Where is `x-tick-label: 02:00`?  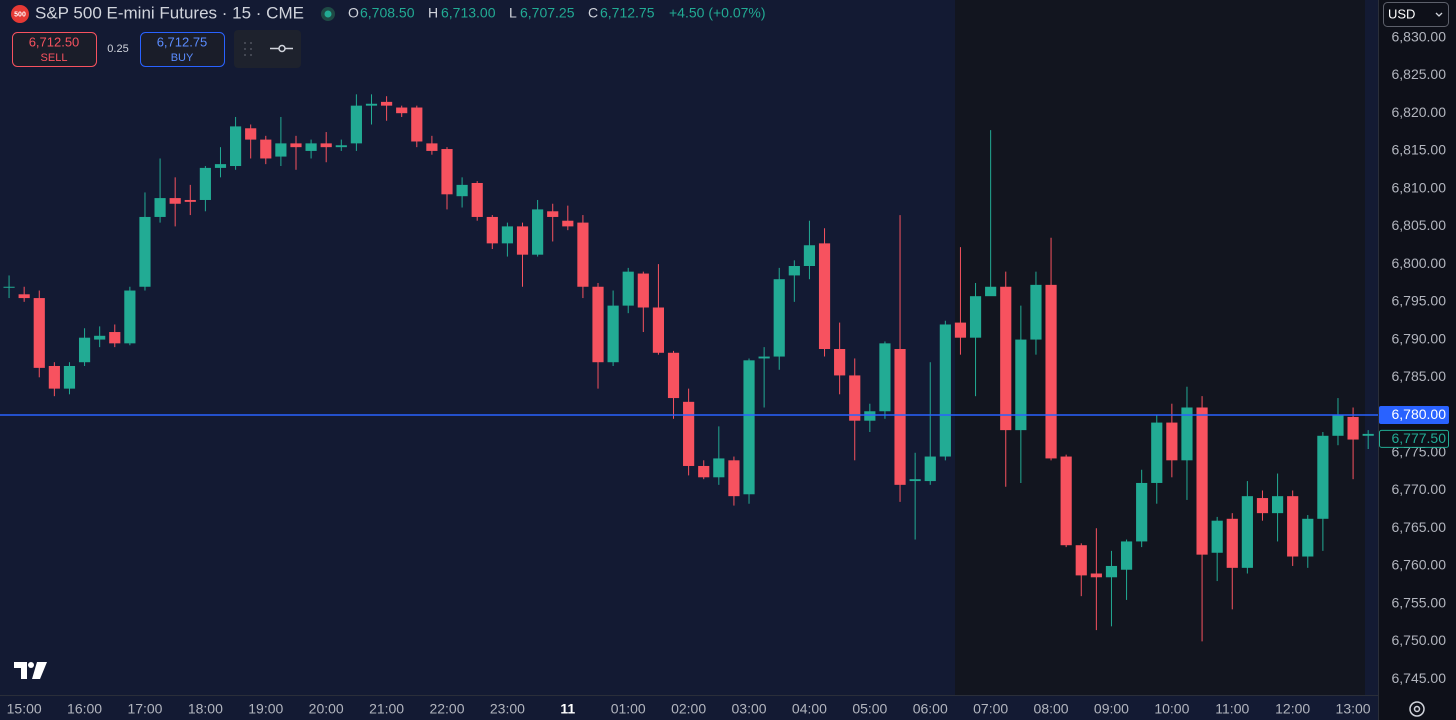
x-tick-label: 02:00 is located at coordinates (688, 709).